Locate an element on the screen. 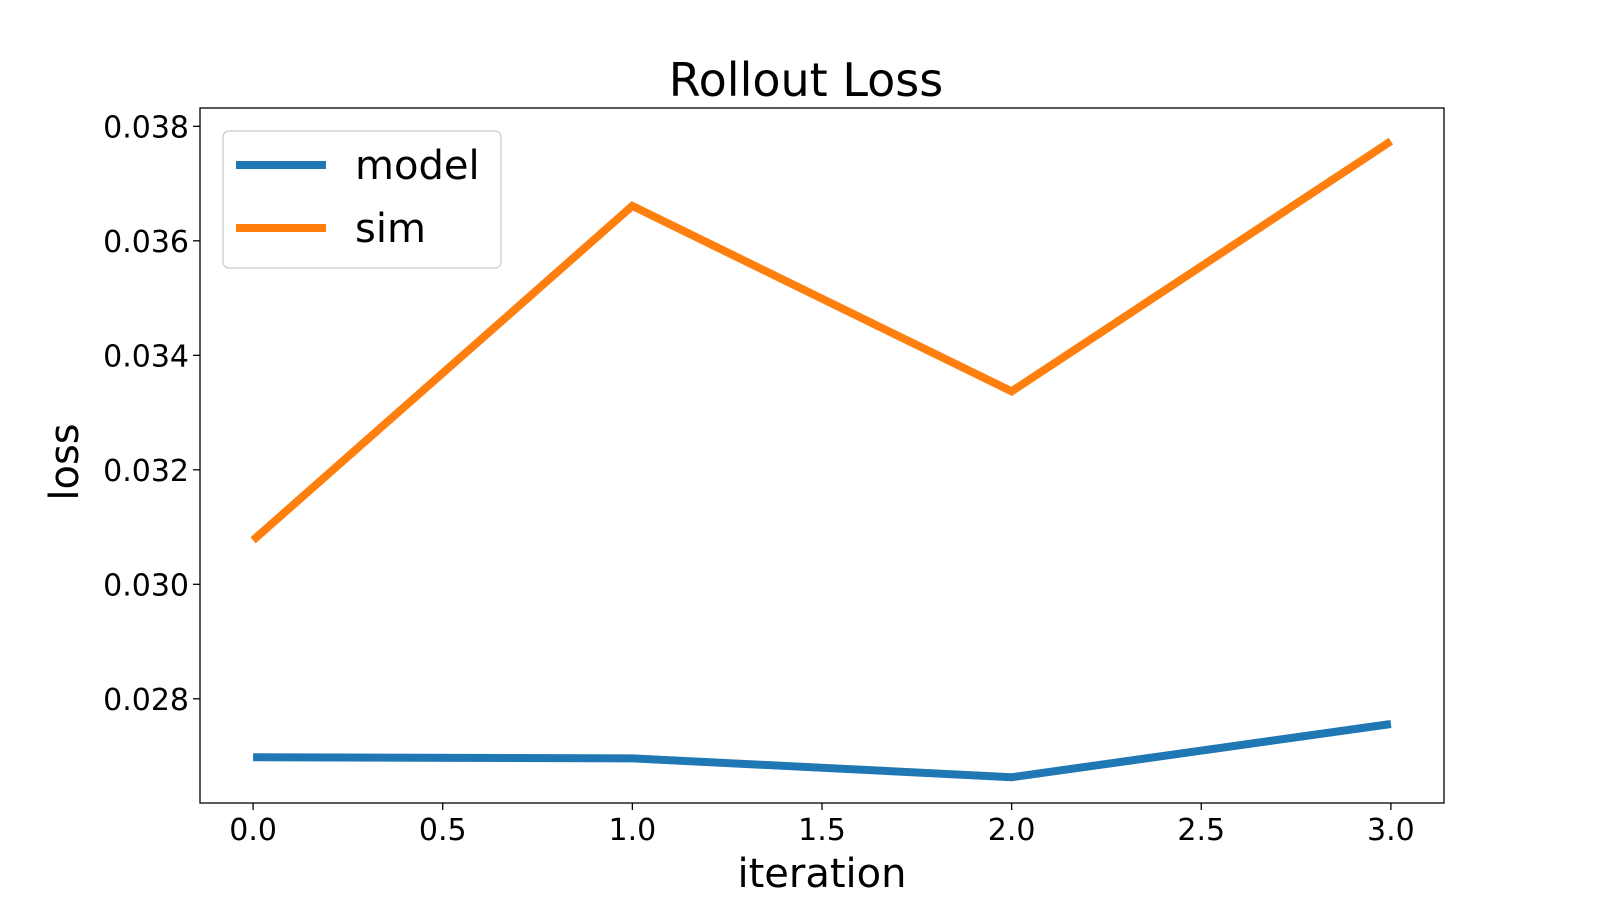 This screenshot has height=900, width=1600. y-tick-label: 0.028 is located at coordinates (146, 700).